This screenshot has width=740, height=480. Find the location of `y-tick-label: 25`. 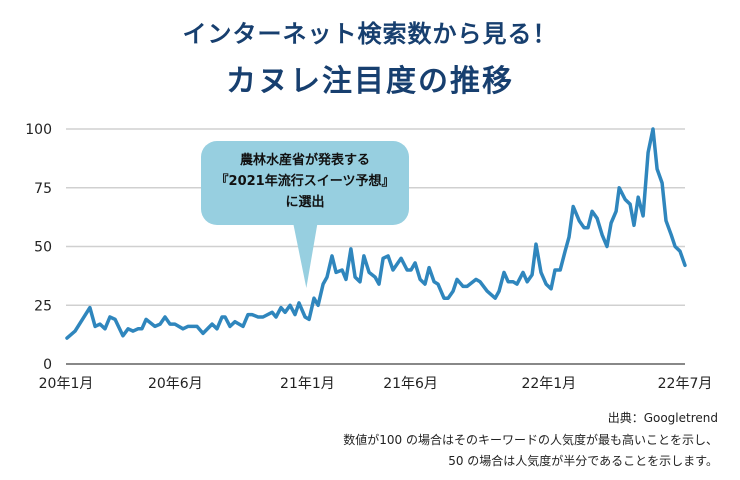

y-tick-label: 25 is located at coordinates (43, 306).